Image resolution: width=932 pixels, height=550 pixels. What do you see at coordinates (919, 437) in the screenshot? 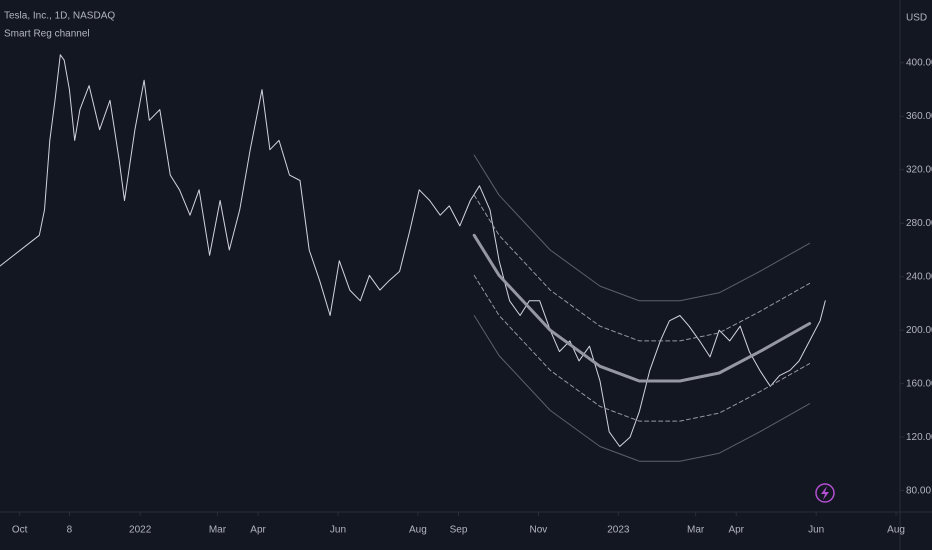
I see `y-tick-label: 120.00` at bounding box center [919, 437].